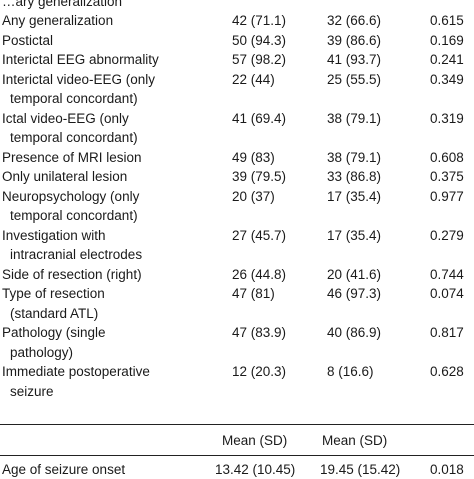 The image size is (474, 479). I want to click on value-group-a: 26 (44.8), so click(259, 274).